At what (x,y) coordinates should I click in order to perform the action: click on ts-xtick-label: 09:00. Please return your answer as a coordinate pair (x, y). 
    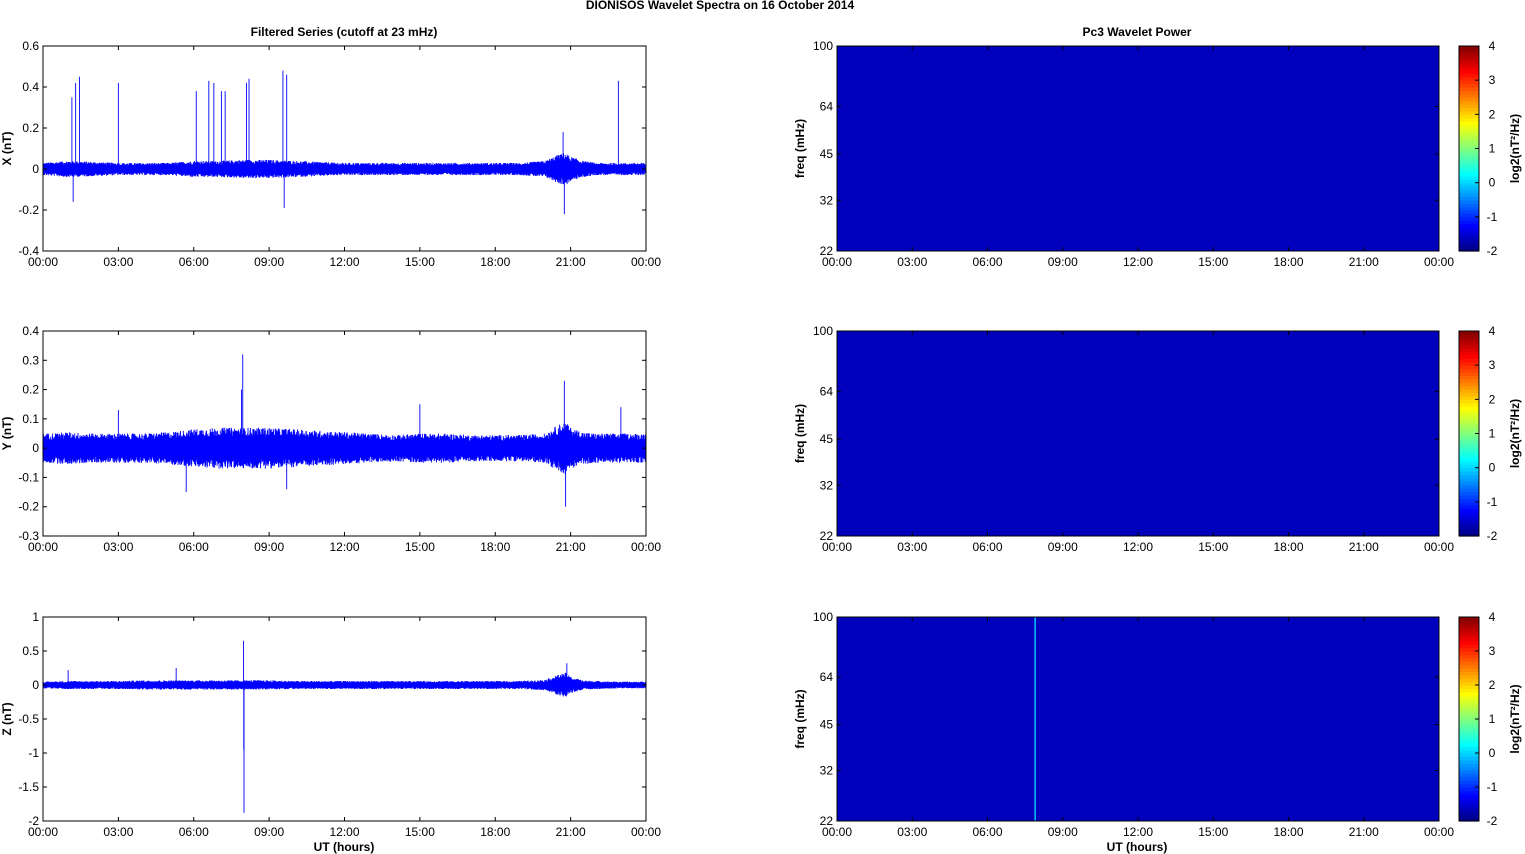
    Looking at the image, I should click on (269, 832).